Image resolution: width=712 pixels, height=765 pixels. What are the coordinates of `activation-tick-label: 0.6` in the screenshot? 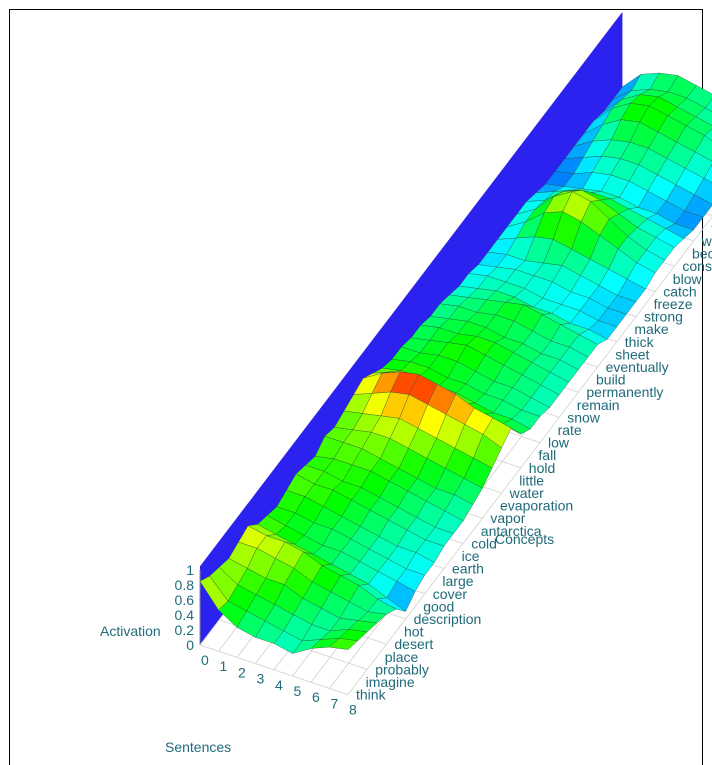 It's located at (185, 600).